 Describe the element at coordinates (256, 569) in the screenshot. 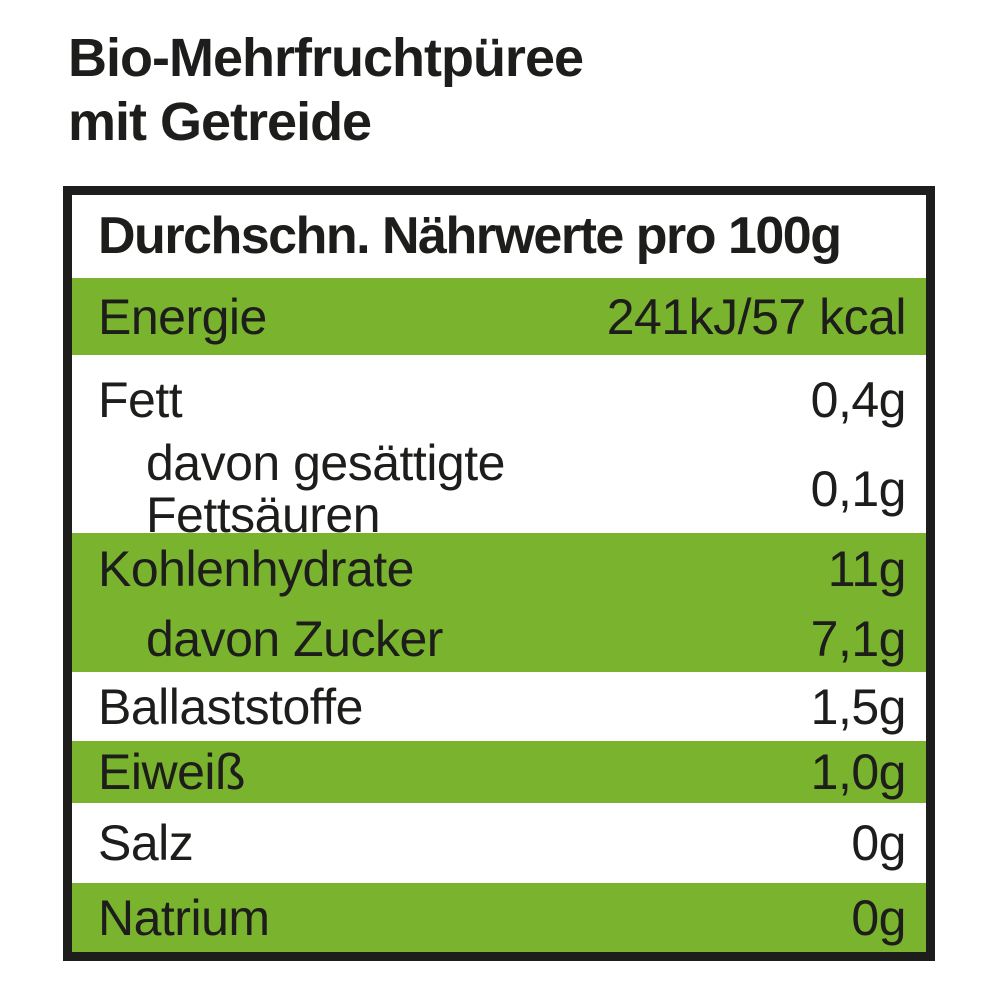

I see `row-label: Kohlenhydrate` at that location.